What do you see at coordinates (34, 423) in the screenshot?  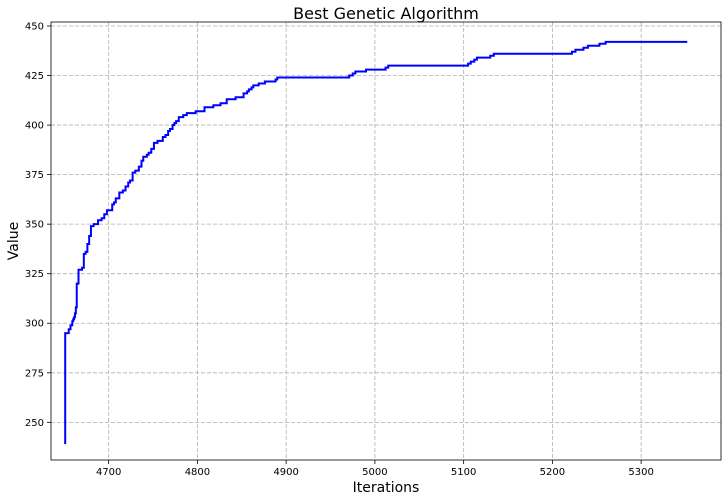 I see `y-tick-label: 250` at bounding box center [34, 423].